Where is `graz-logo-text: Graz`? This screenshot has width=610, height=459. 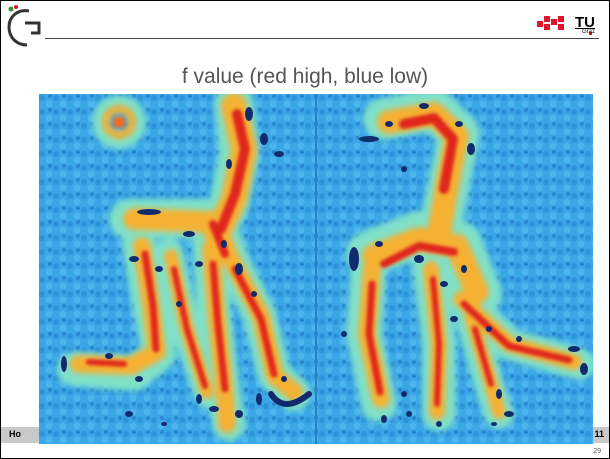 graz-logo-text: Graz is located at coordinates (588, 32).